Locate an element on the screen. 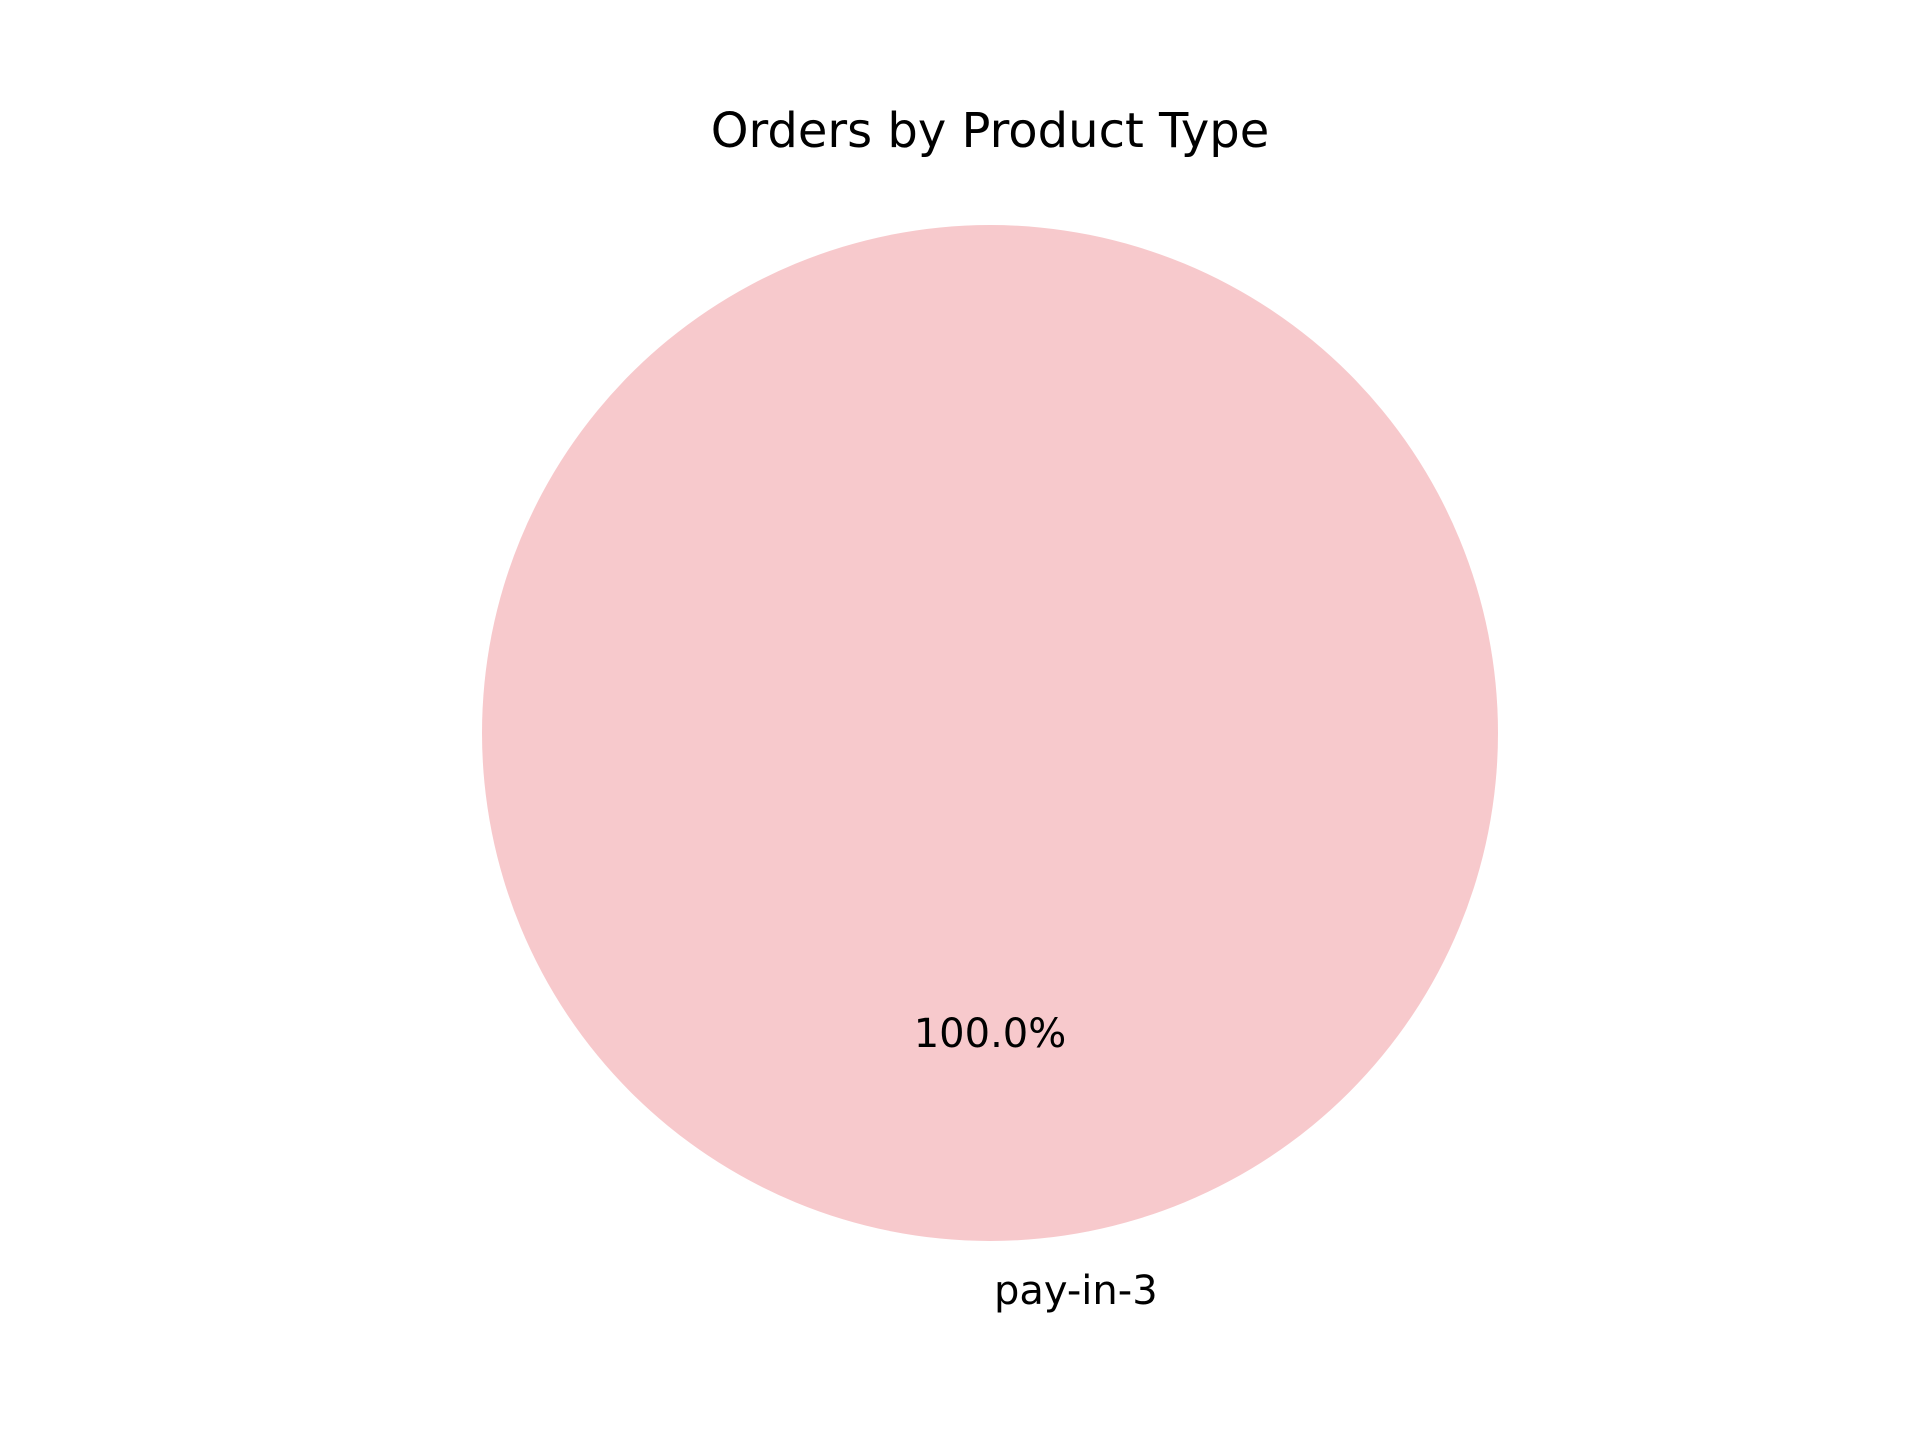 This screenshot has height=1440, width=1920. slice-percent-label: 100.0% is located at coordinates (990, 1034).